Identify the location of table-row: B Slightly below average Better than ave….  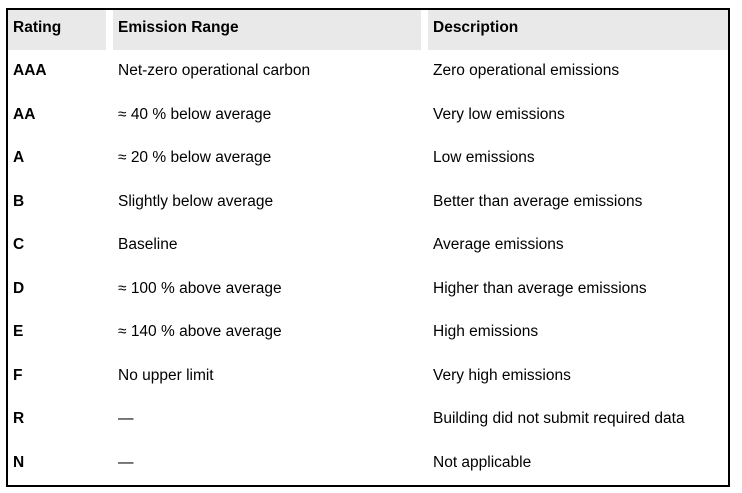
(368, 202).